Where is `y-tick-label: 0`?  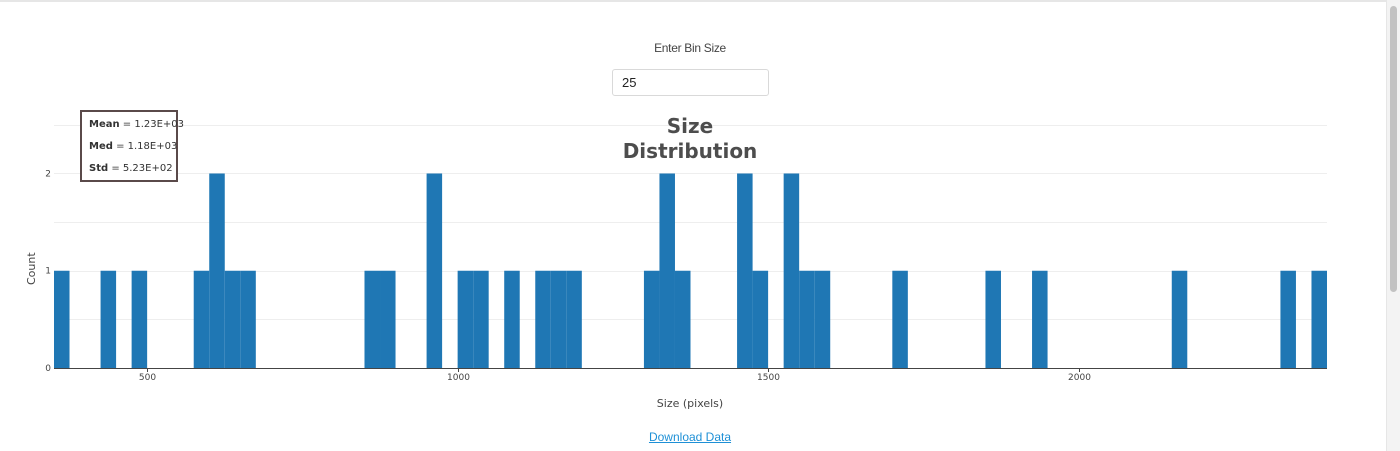
y-tick-label: 0 is located at coordinates (48, 369).